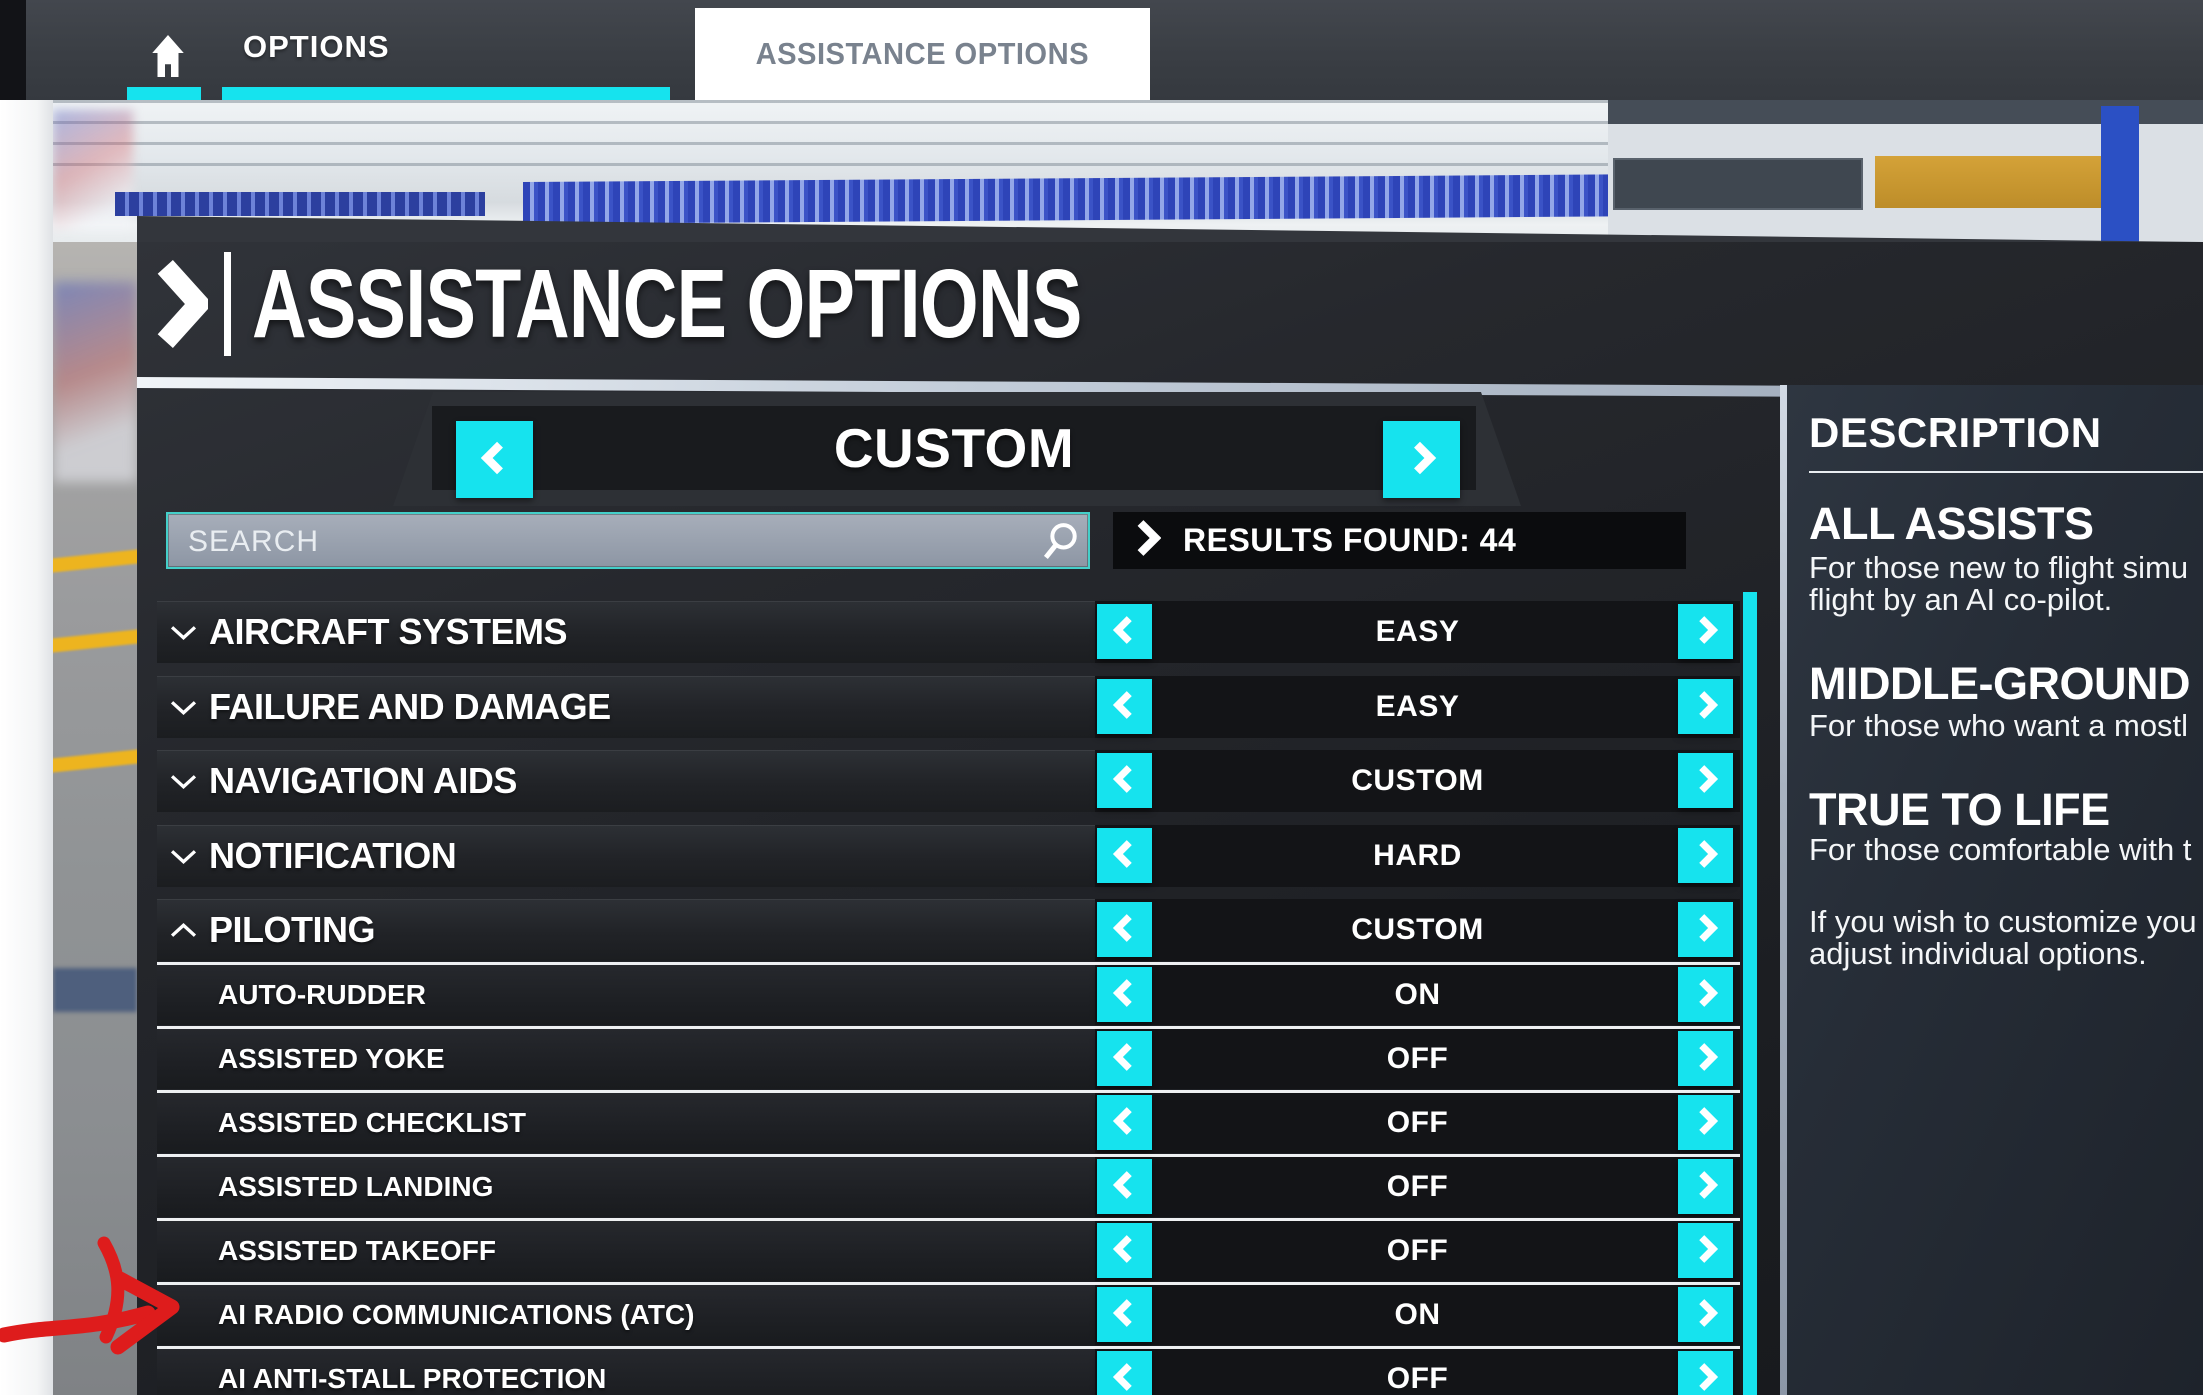 Image resolution: width=2203 pixels, height=1395 pixels. What do you see at coordinates (598, 541) in the screenshot?
I see `search-input` at bounding box center [598, 541].